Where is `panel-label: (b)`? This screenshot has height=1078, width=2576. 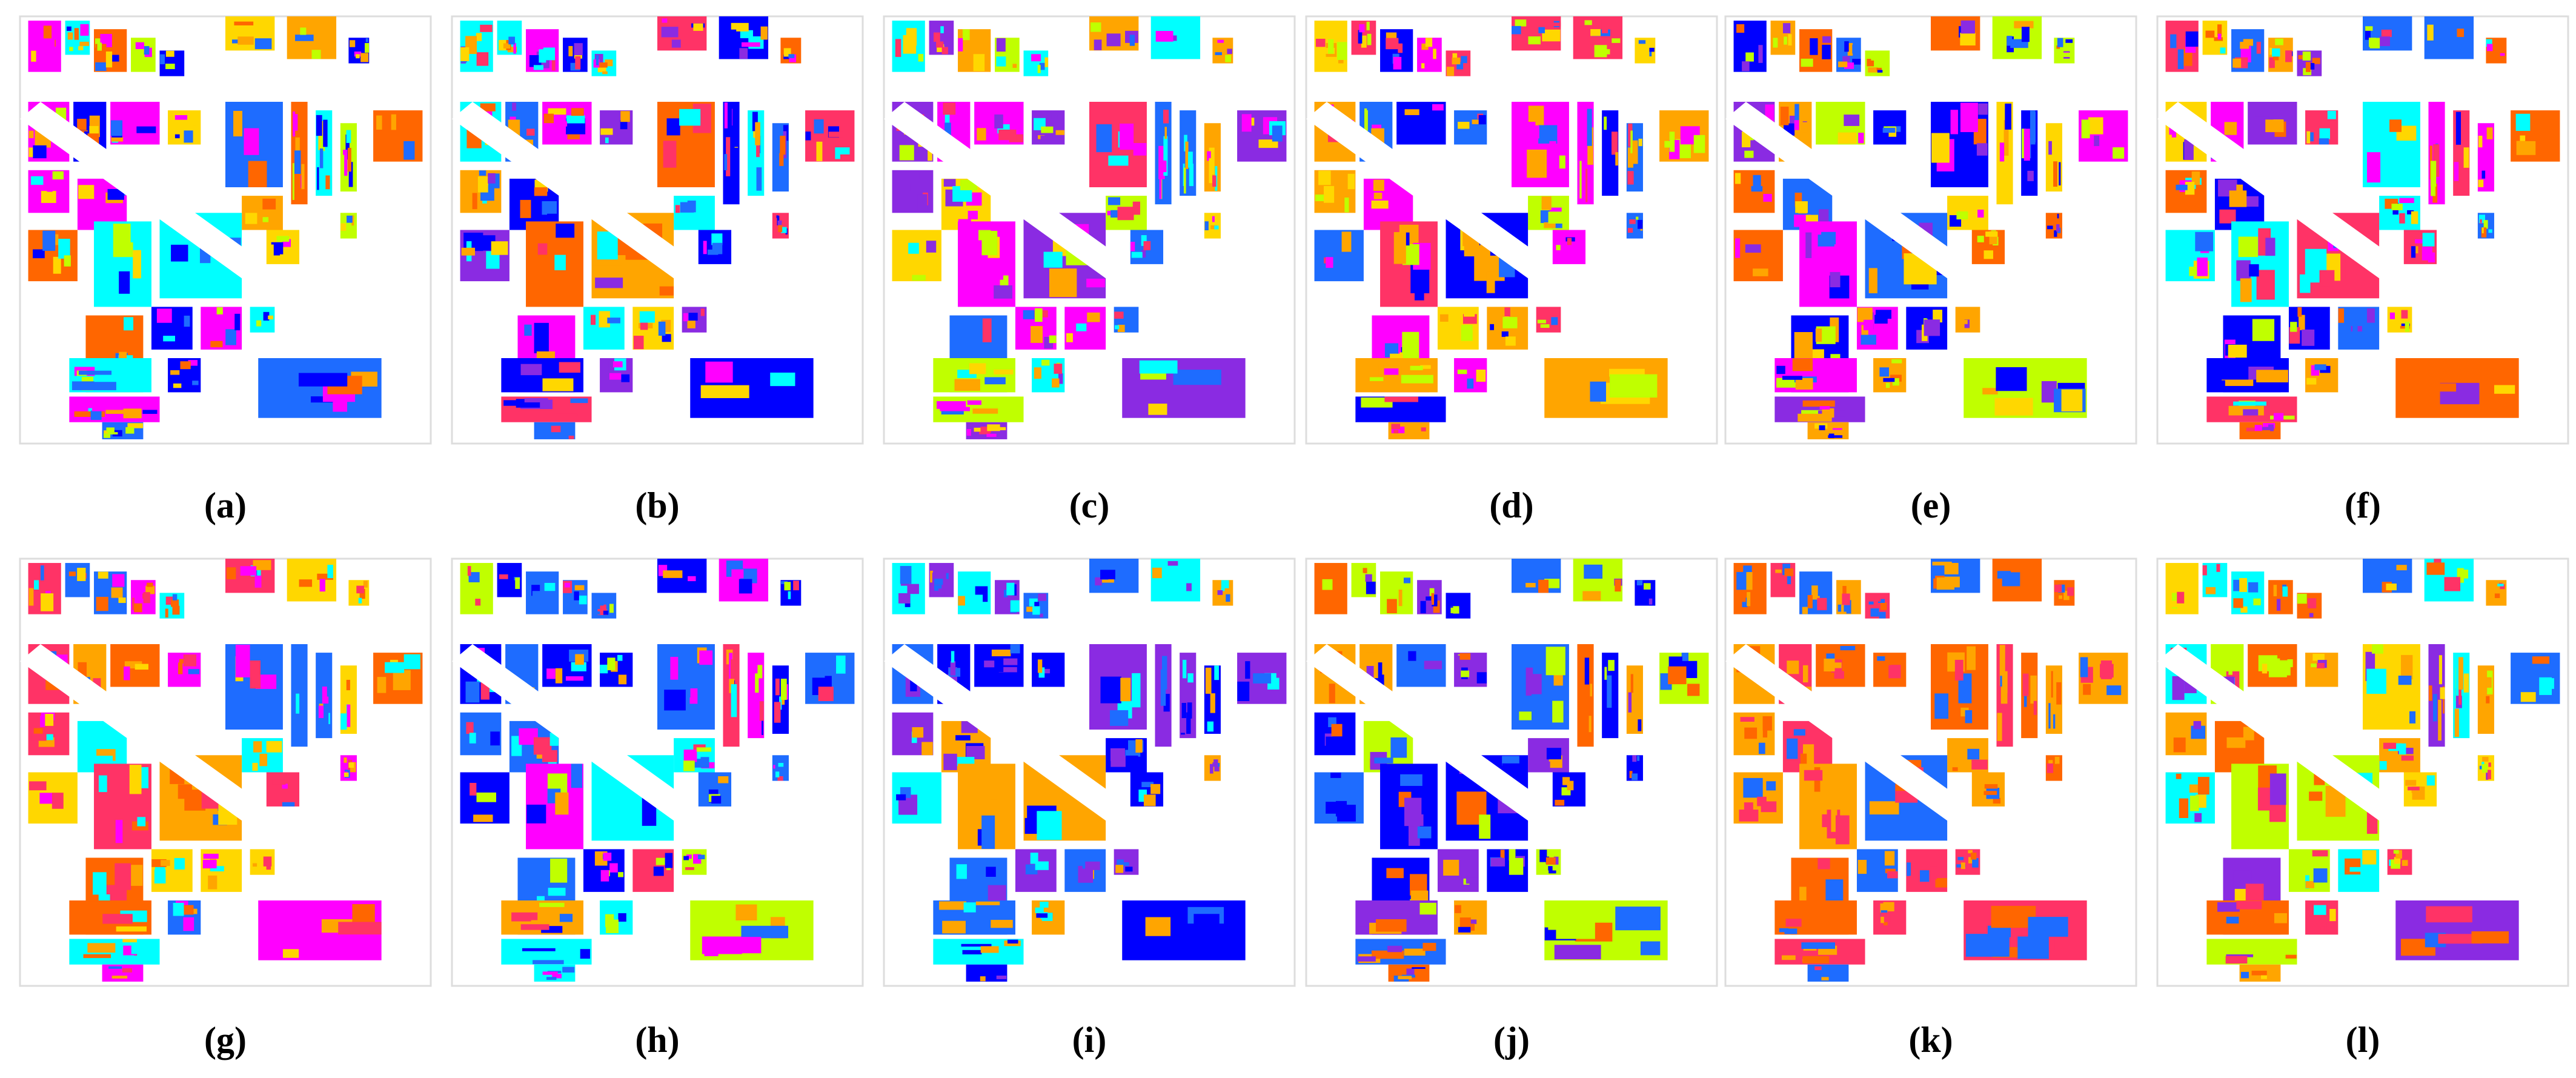
panel-label: (b) is located at coordinates (657, 505).